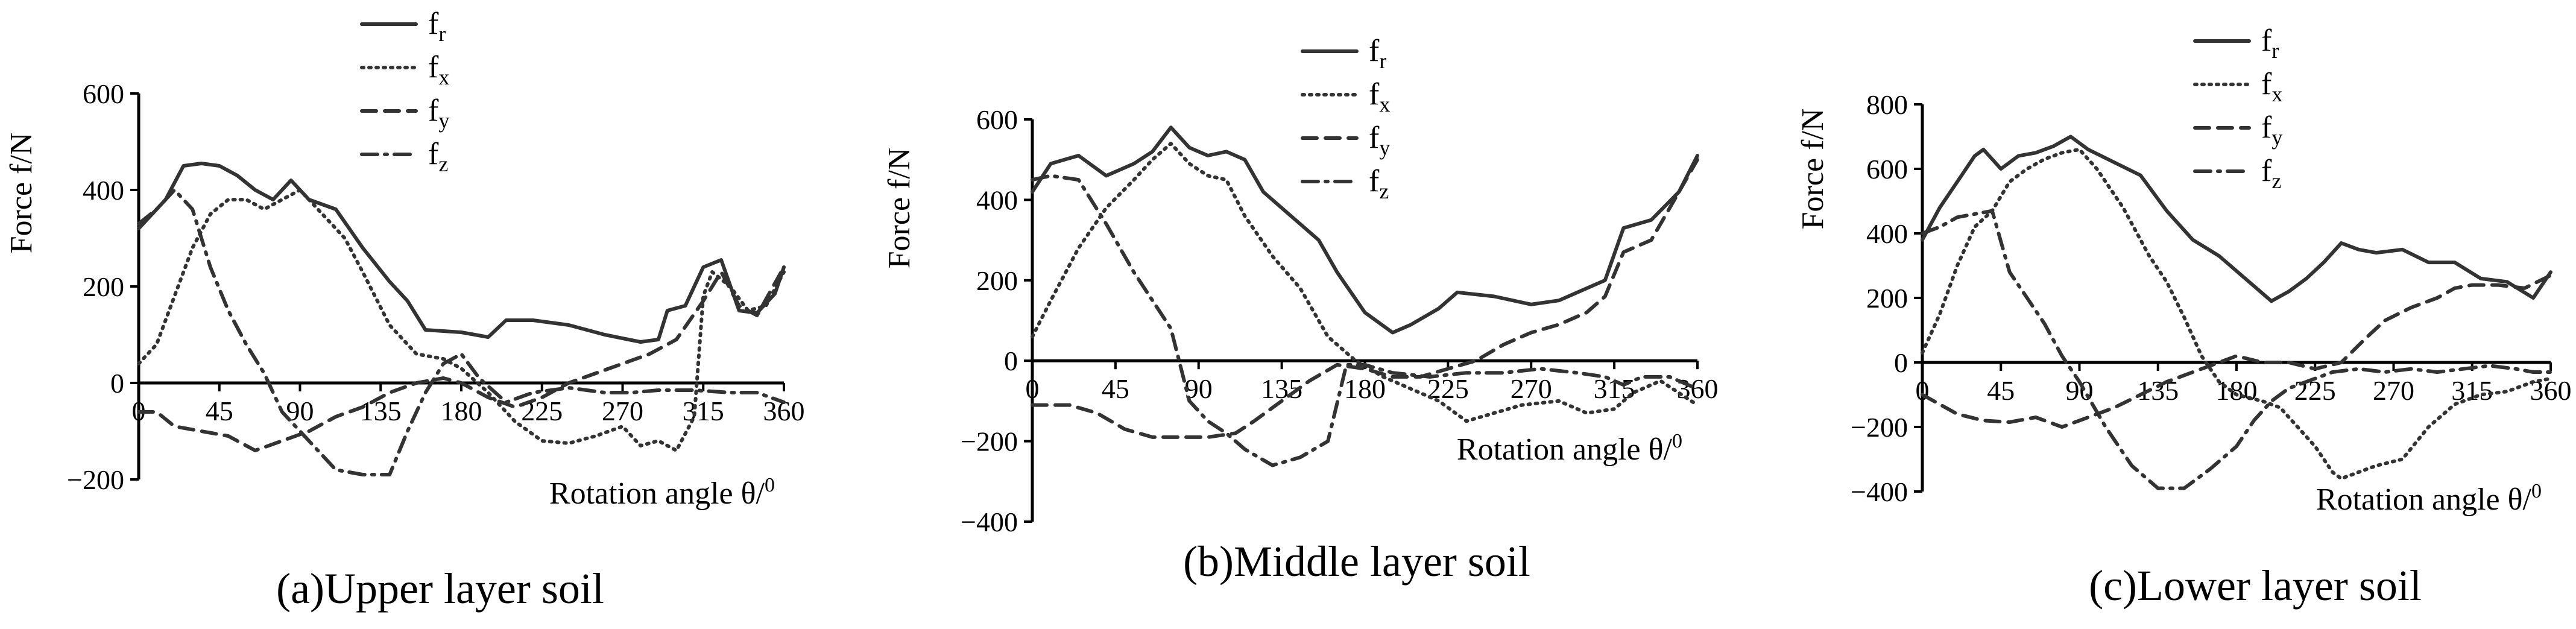 The image size is (2576, 629). What do you see at coordinates (440, 588) in the screenshot?
I see `panel-caption: (a)Upper layer soil` at bounding box center [440, 588].